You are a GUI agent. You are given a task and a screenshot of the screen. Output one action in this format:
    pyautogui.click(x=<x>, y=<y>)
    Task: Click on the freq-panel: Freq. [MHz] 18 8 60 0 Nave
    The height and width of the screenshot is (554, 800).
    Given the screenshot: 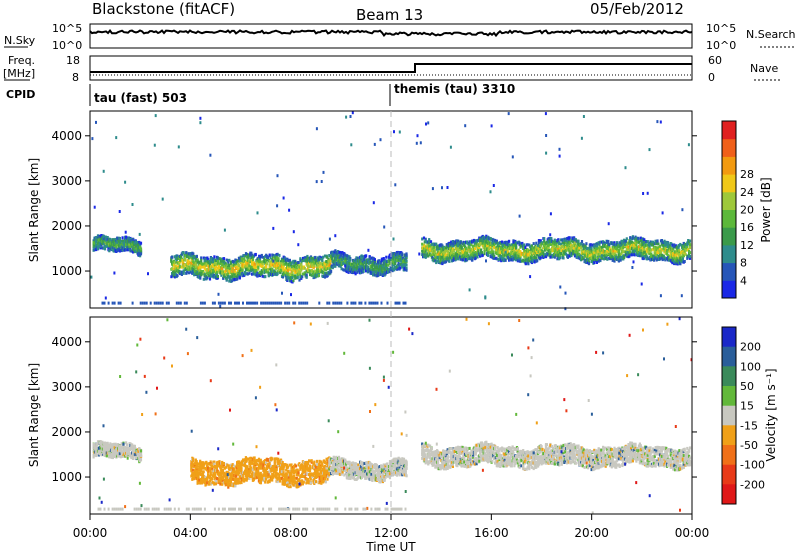 What is the action you would take?
    pyautogui.click(x=391, y=69)
    